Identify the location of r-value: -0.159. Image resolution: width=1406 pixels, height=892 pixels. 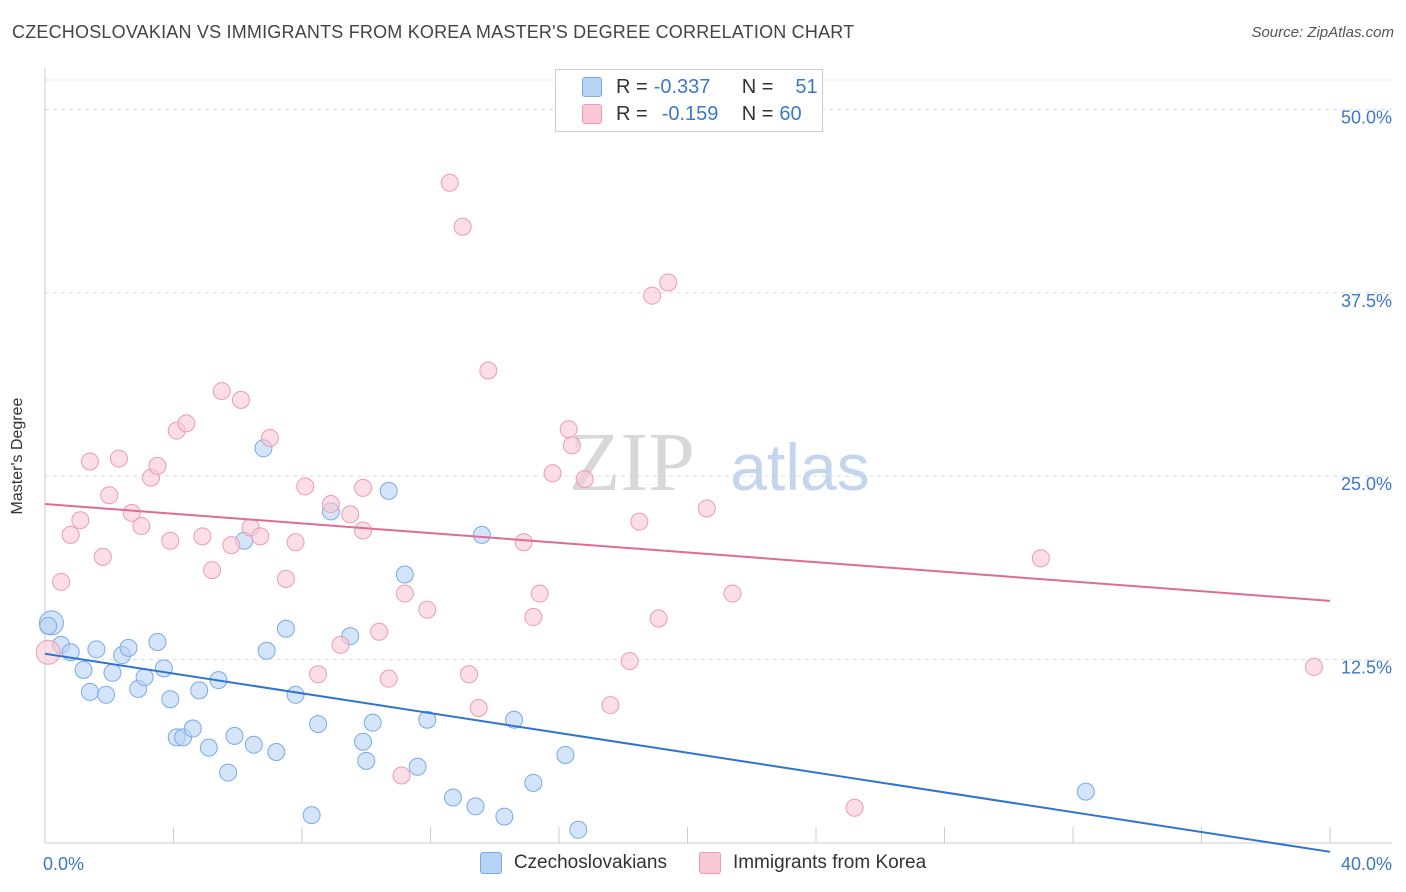
(690, 113).